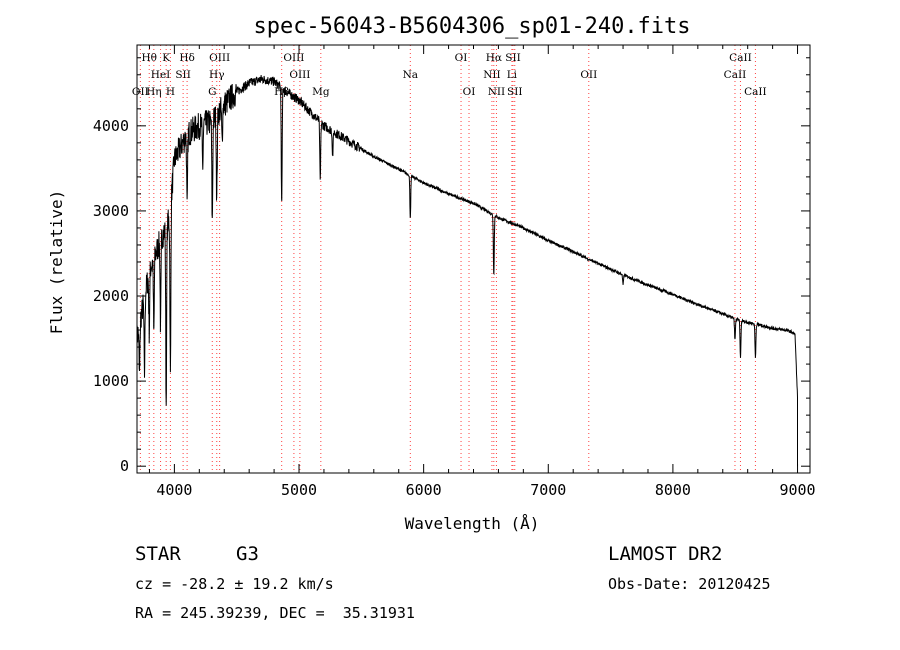 The image size is (900, 650). I want to click on line-marker-label: HeI, so click(161, 75).